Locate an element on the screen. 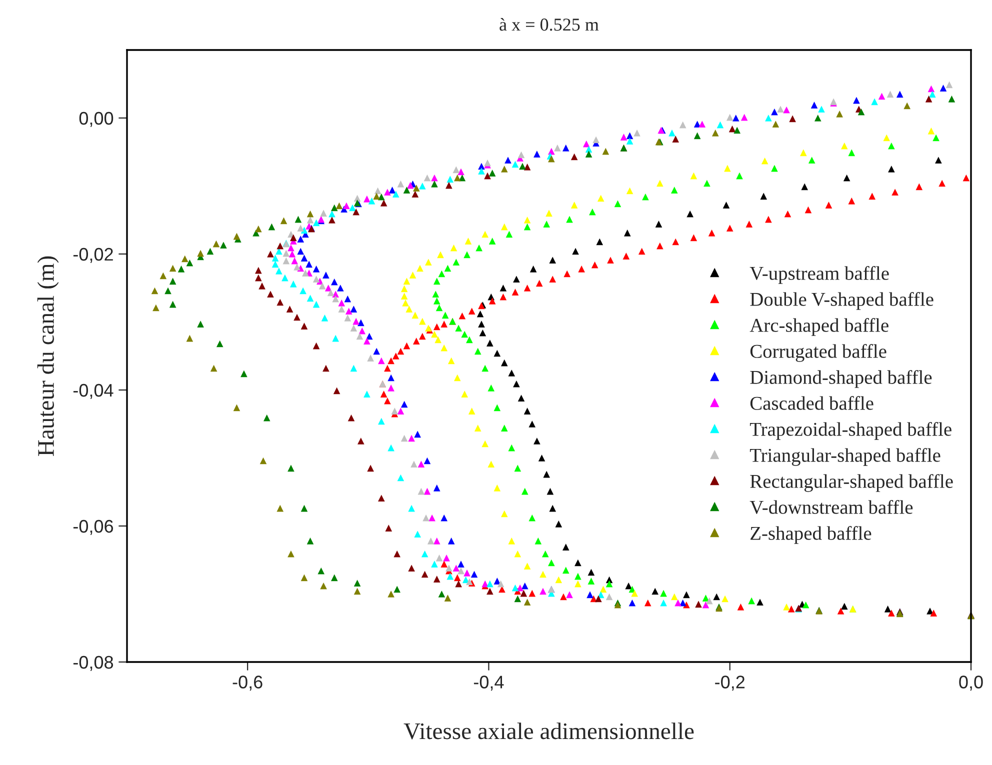 This screenshot has width=992, height=765. legend-label: Diamond-shaped baffle is located at coordinates (841, 379).